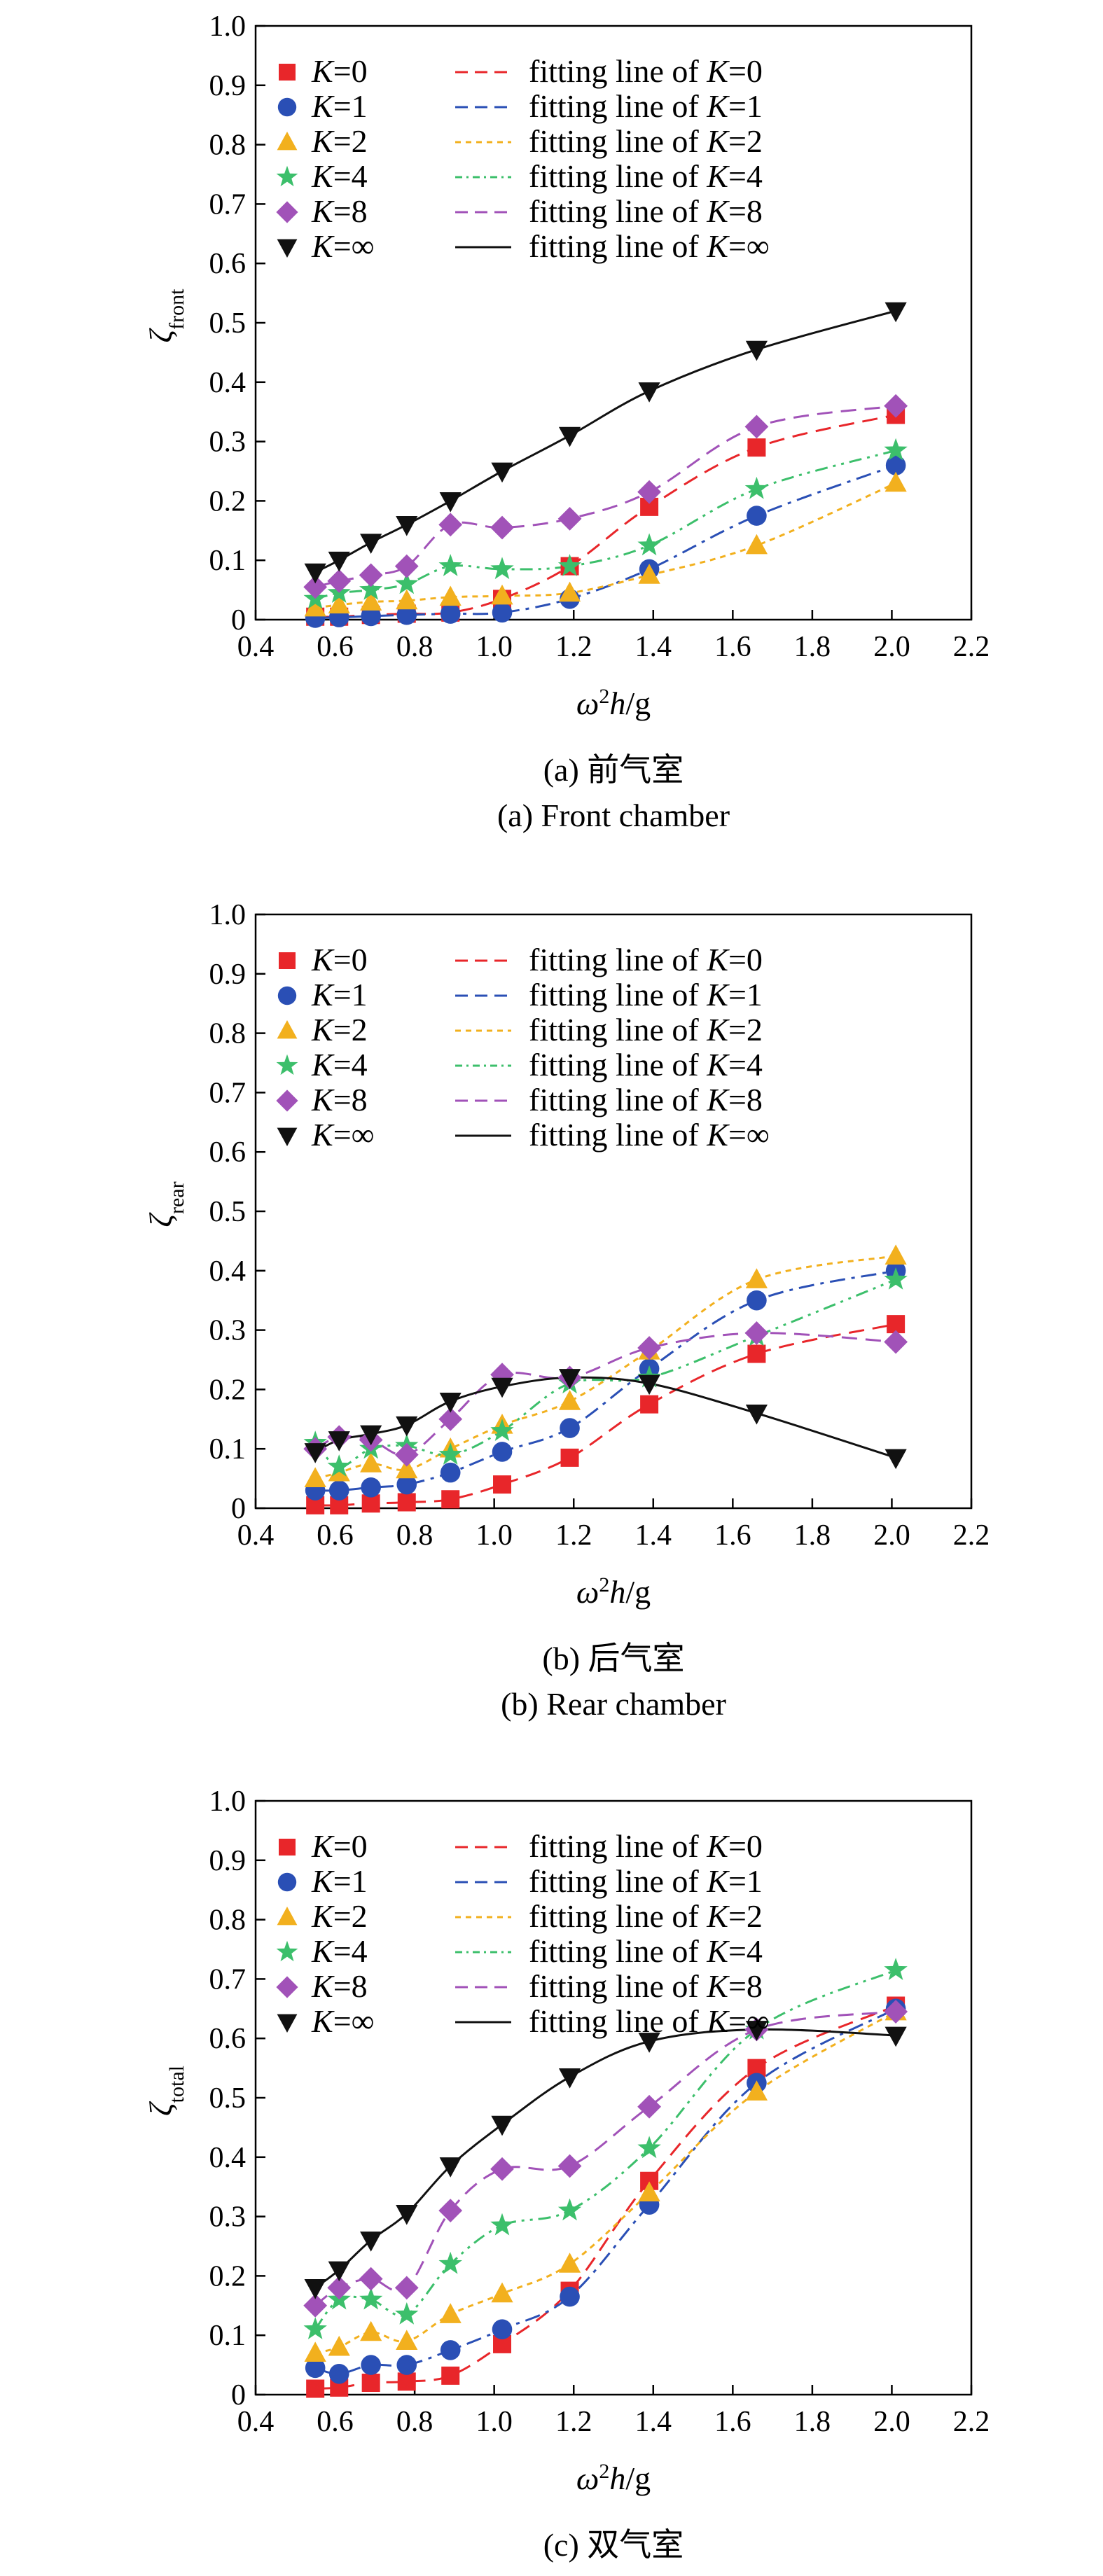  Describe the element at coordinates (613, 2574) in the screenshot. I see `caption-en: (c) Dual chambers` at that location.